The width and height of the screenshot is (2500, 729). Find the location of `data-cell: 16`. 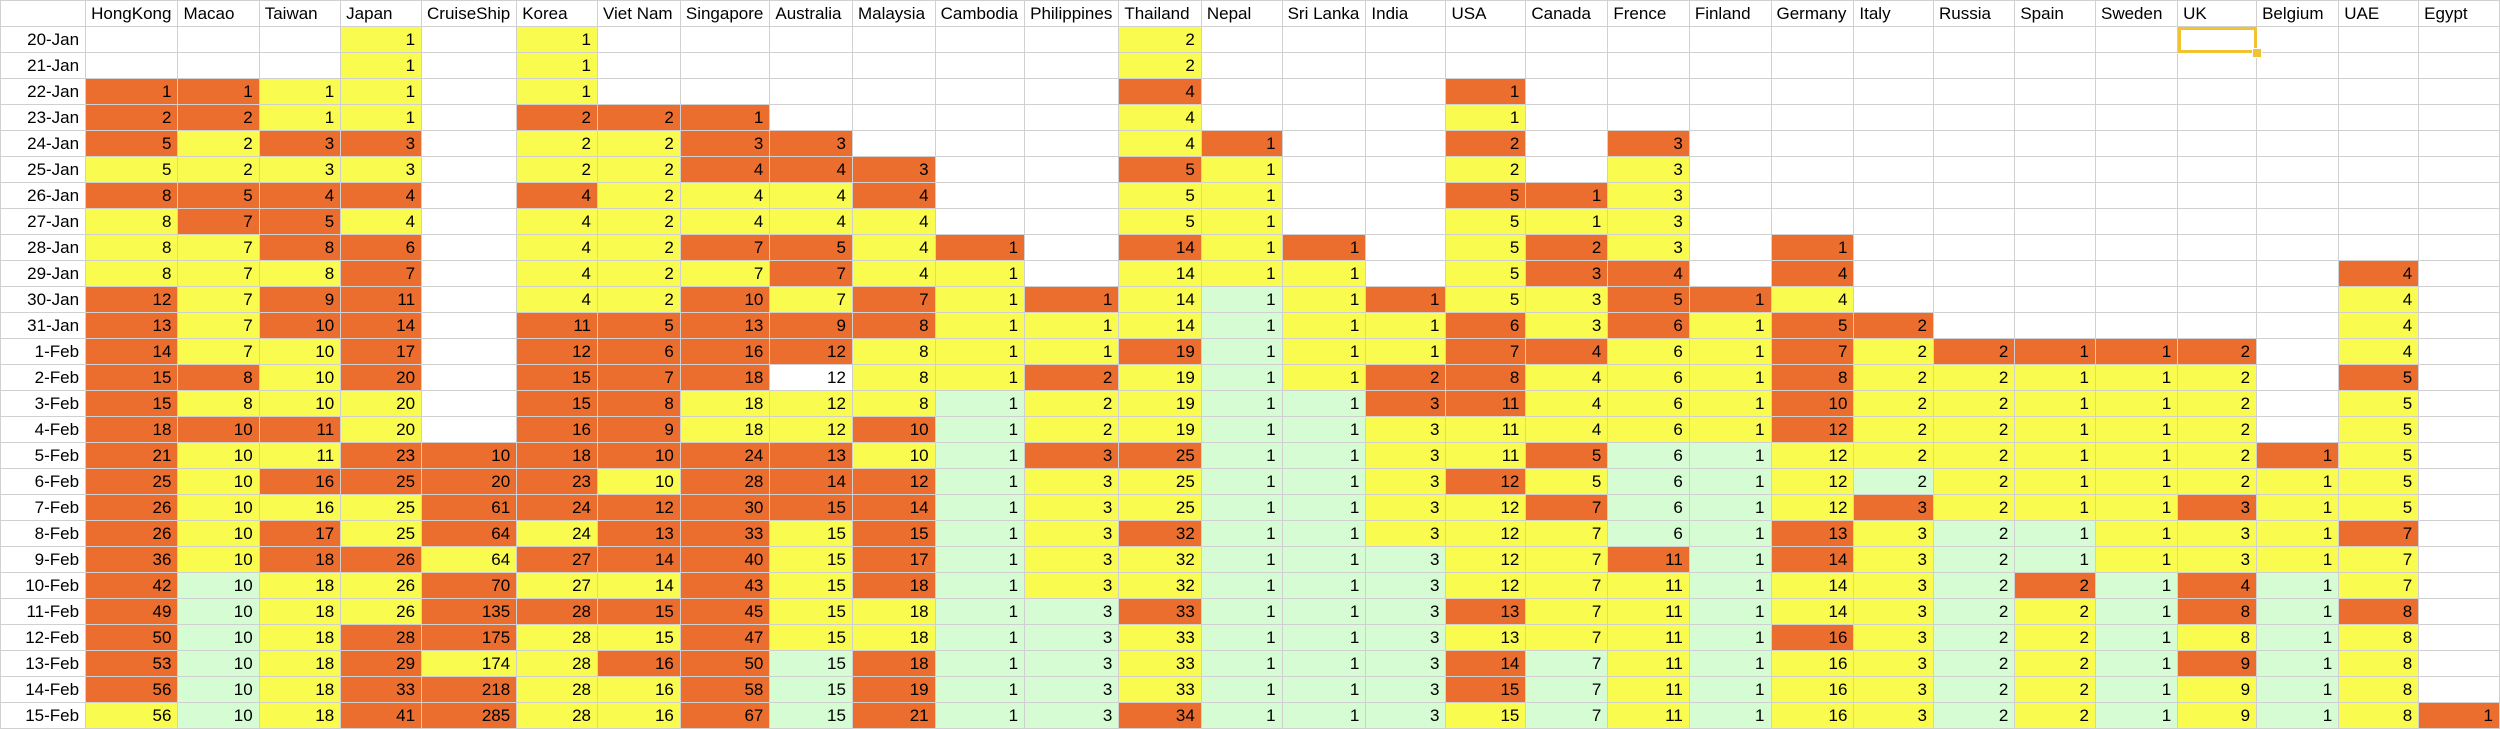

data-cell: 16 is located at coordinates (638, 715).